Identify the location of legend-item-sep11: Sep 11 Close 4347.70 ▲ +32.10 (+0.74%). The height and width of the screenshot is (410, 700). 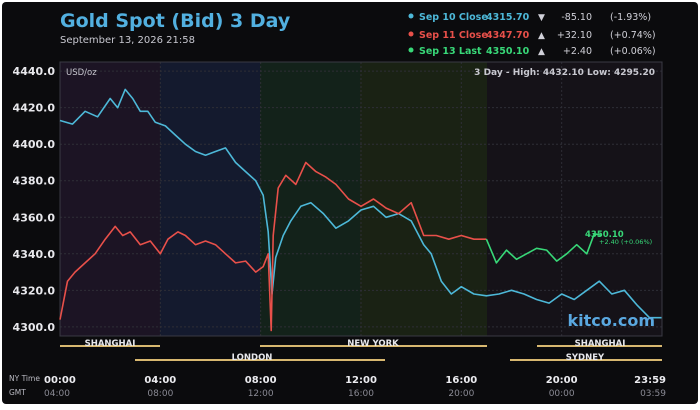
(532, 35).